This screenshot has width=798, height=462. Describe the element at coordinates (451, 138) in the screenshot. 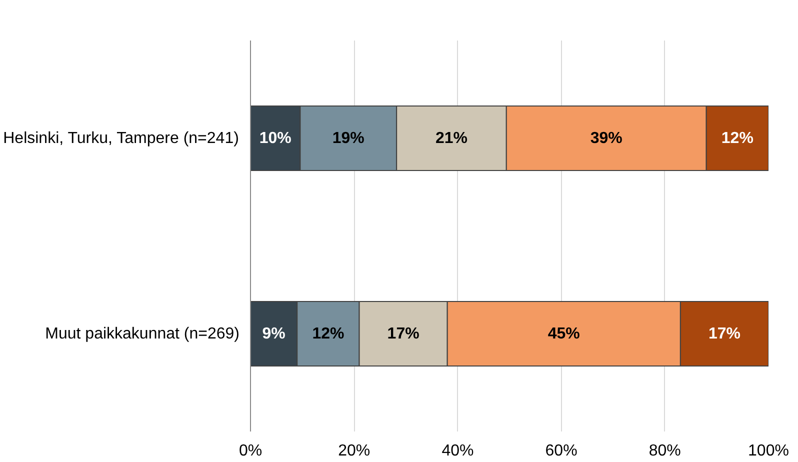

I see `data-label: 21%` at that location.